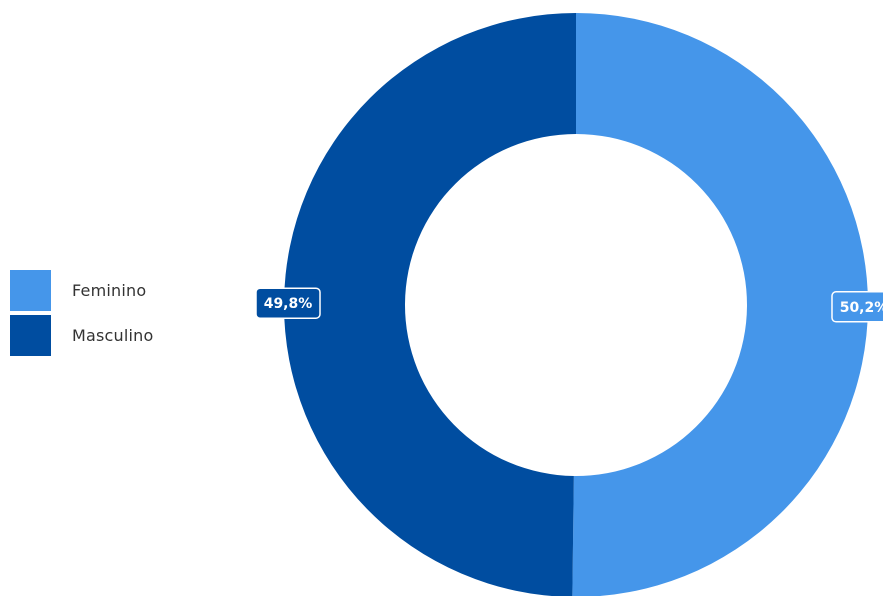 This screenshot has width=883, height=596. I want to click on legend-label-feminino: Feminino, so click(109, 290).